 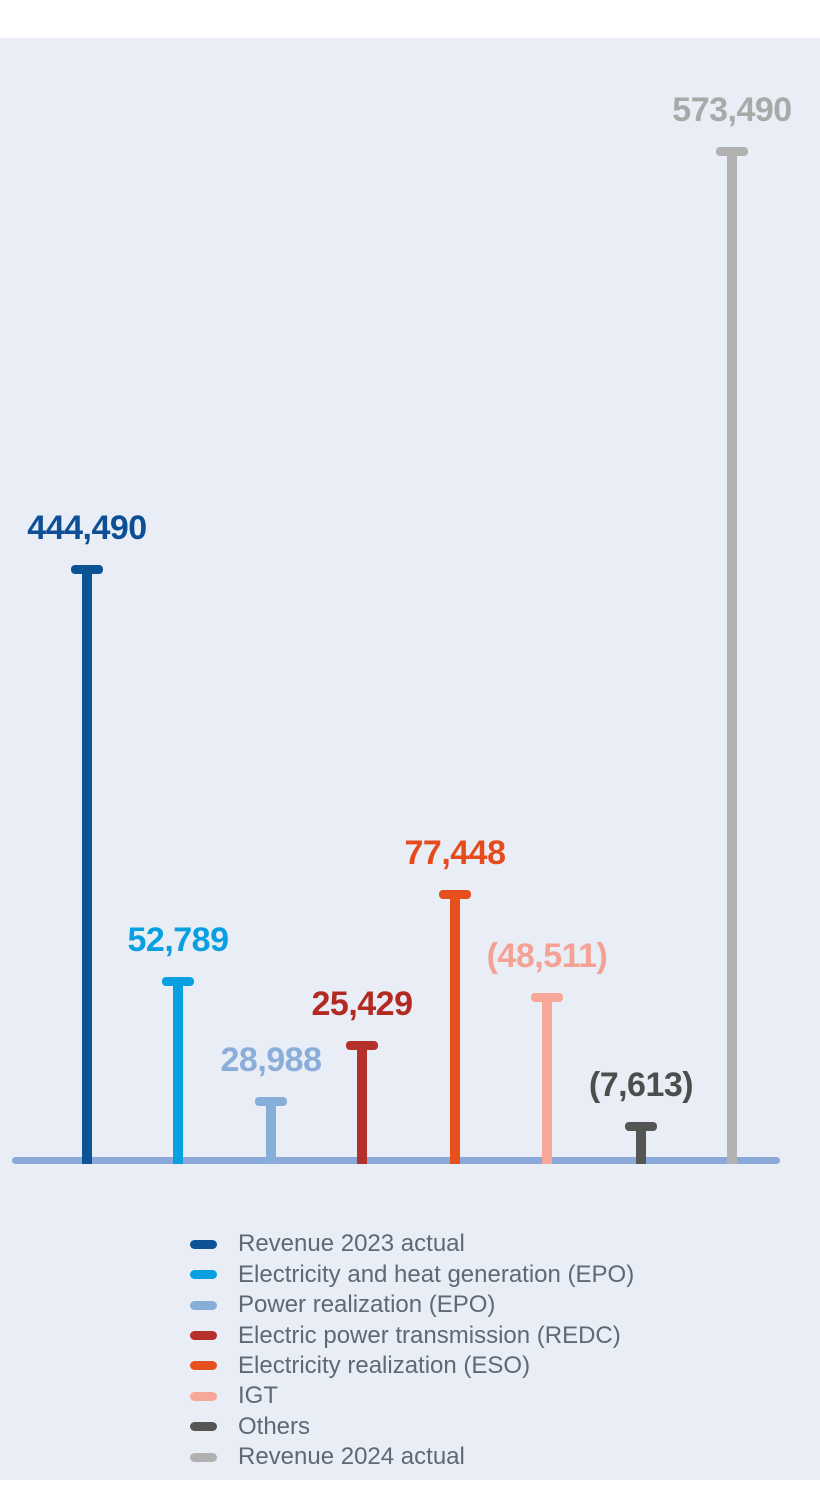 I want to click on legend-row: Revenue 2023 actual, so click(x=412, y=1244).